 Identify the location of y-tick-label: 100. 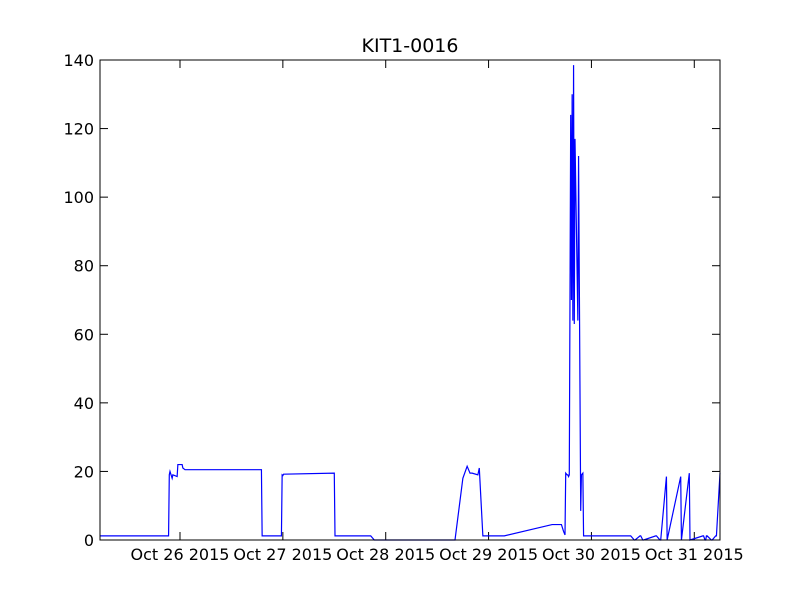
(78, 197).